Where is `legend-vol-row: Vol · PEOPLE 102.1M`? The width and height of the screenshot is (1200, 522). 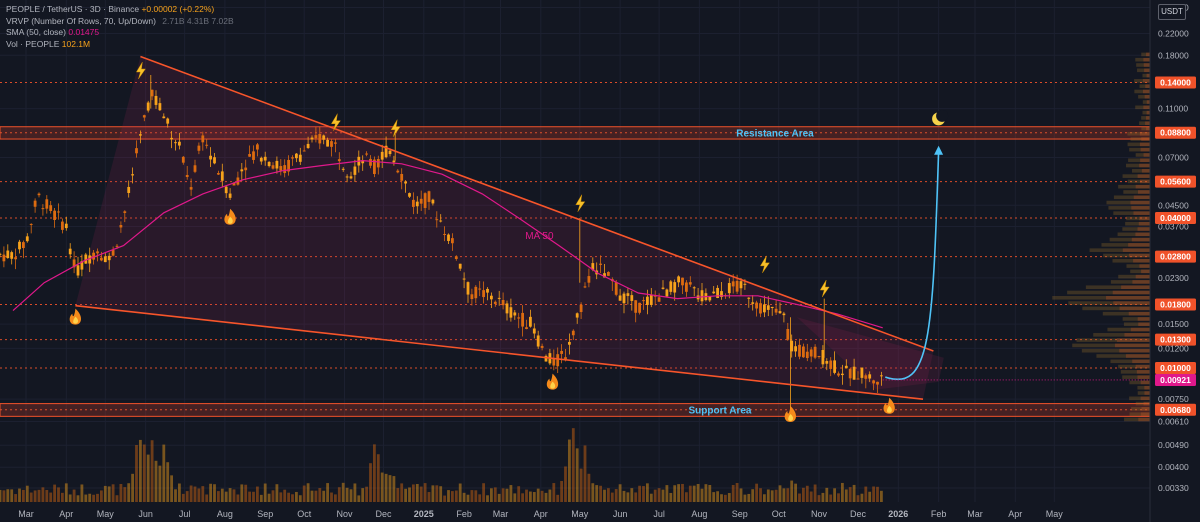
legend-vol-row: Vol · PEOPLE 102.1M is located at coordinates (120, 45).